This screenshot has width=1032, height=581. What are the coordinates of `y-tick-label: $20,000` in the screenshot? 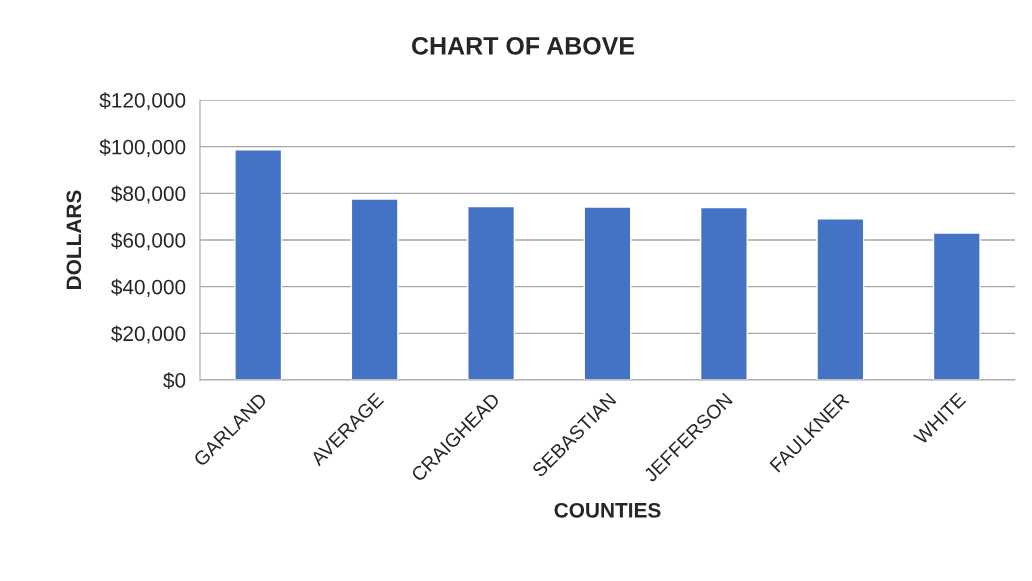 It's located at (148, 334).